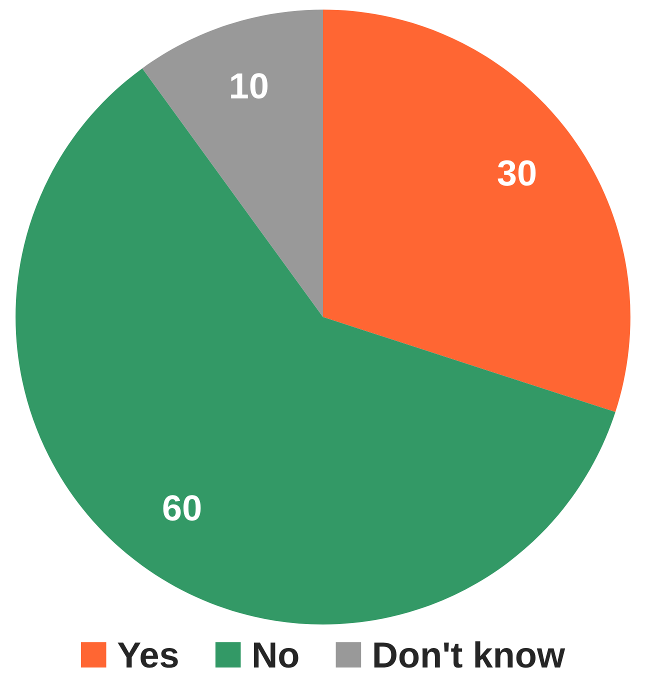 The height and width of the screenshot is (693, 646). Describe the element at coordinates (276, 655) in the screenshot. I see `legend-label: No` at that location.